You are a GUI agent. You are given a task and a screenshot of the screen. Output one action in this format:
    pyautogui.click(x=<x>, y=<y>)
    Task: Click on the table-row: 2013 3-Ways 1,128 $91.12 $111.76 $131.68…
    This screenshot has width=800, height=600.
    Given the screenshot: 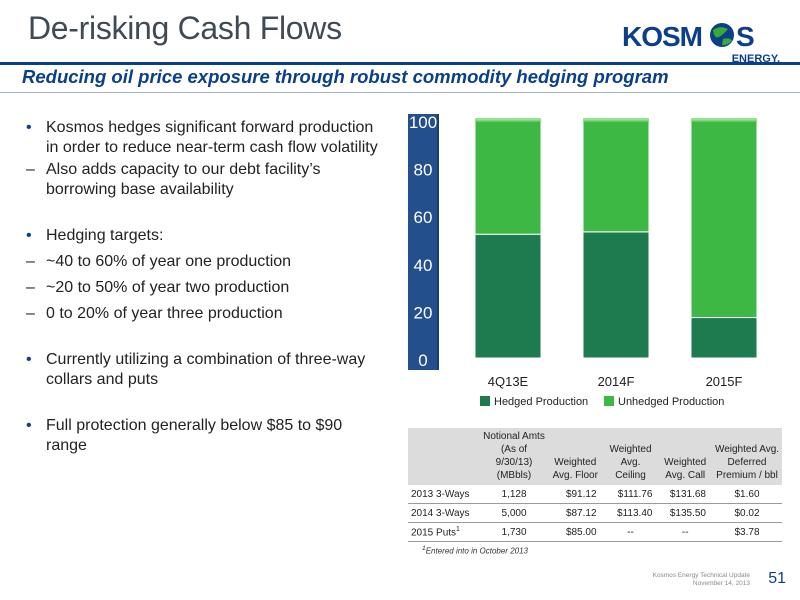 What is the action you would take?
    pyautogui.click(x=595, y=494)
    